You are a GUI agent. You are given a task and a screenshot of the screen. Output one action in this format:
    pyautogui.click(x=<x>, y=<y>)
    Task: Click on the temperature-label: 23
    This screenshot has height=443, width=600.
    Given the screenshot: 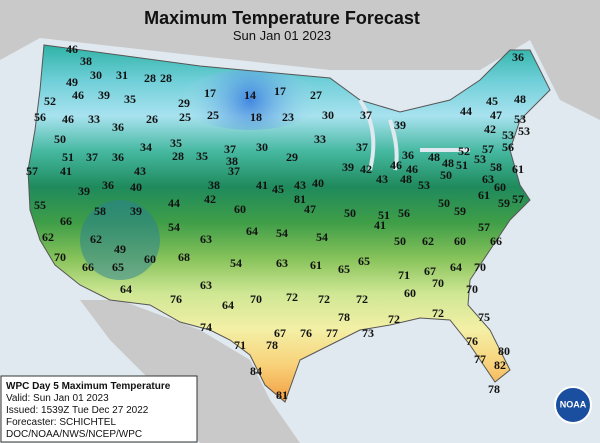 What is the action you would take?
    pyautogui.click(x=288, y=117)
    